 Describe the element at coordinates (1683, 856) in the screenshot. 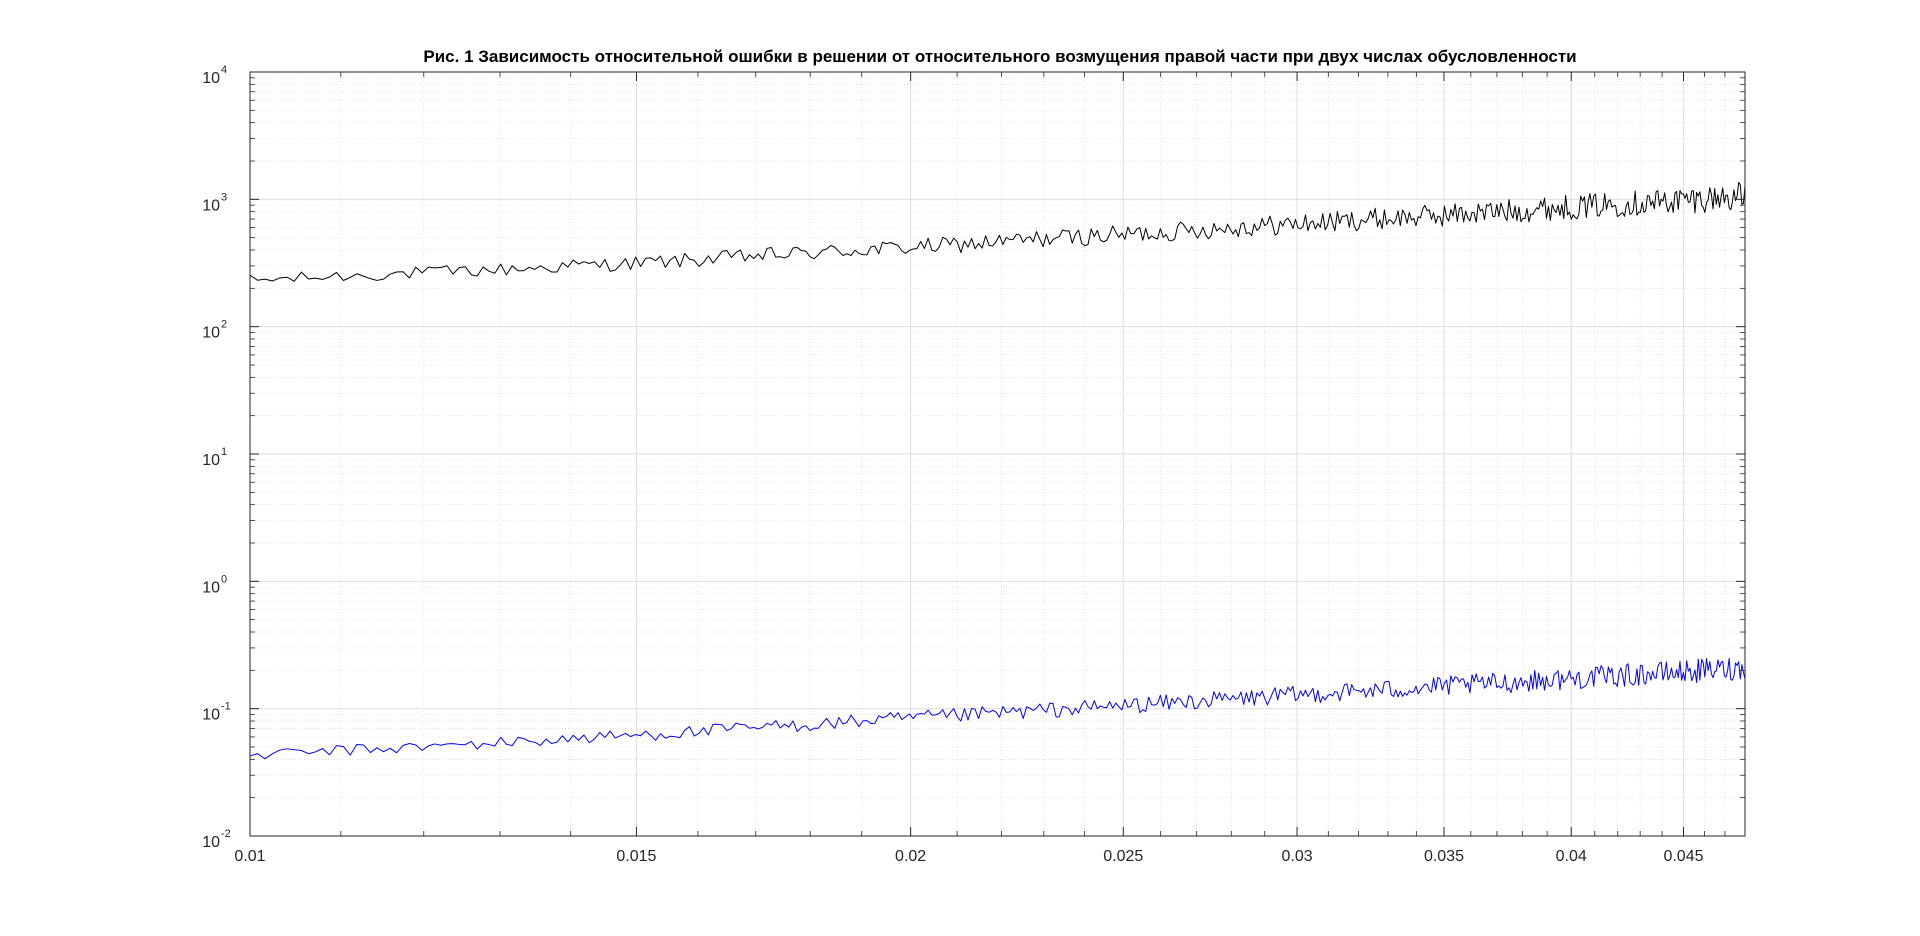

I see `x-tick-label: 0.045` at that location.